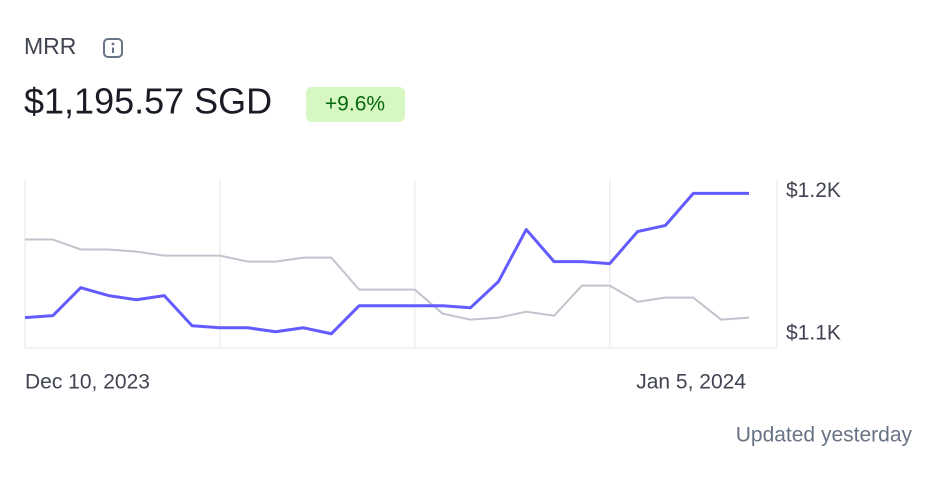 This screenshot has width=940, height=483. Describe the element at coordinates (691, 382) in the screenshot. I see `x-tick-label: Jan 5, 2024` at that location.